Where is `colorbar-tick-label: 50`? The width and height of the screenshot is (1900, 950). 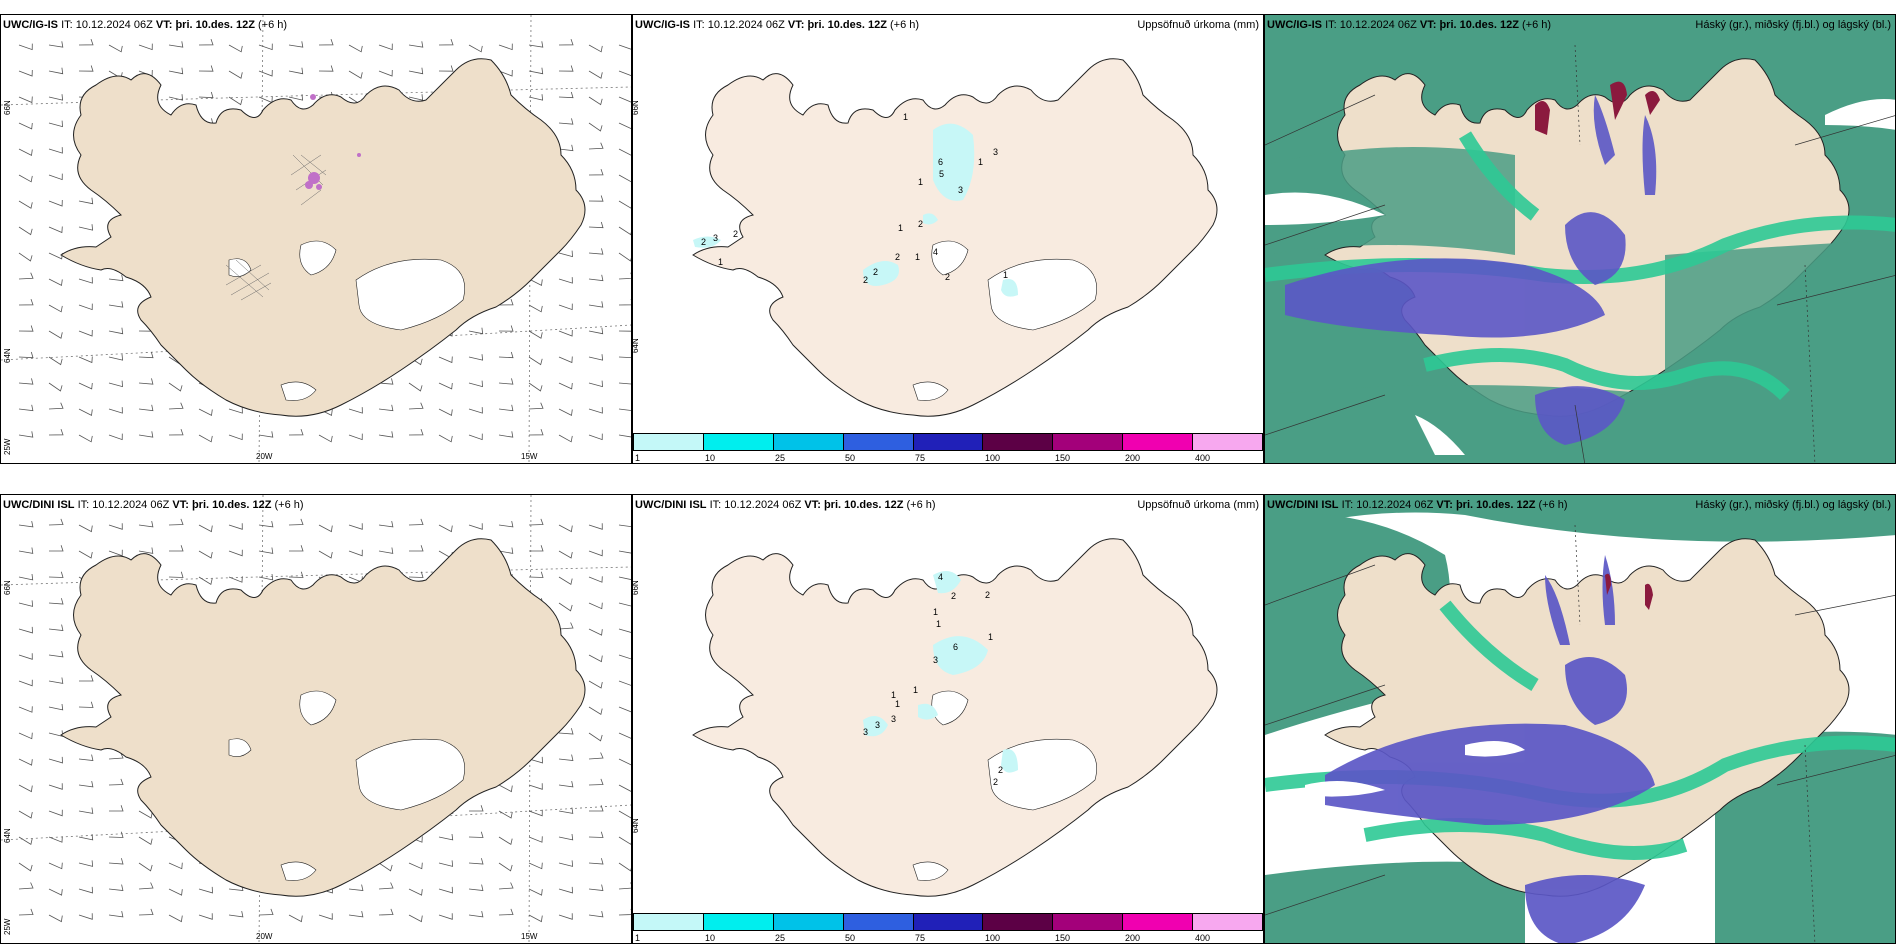 colorbar-tick-label: 50 is located at coordinates (850, 938).